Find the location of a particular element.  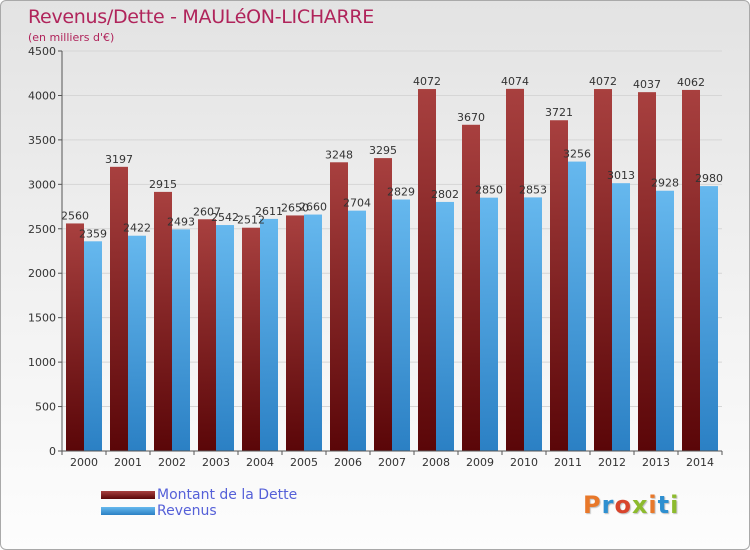

value-label-revenue: 2359 is located at coordinates (93, 233).